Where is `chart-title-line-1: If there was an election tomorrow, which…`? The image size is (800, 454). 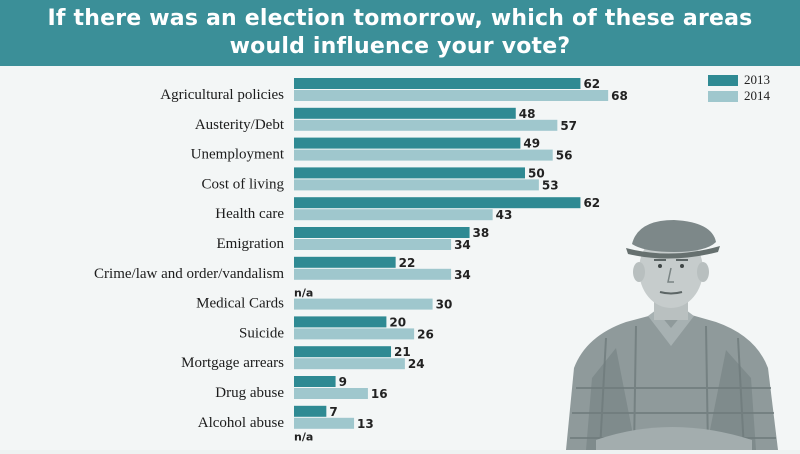
chart-title-line-1: If there was an election tomorrow, which… is located at coordinates (400, 18).